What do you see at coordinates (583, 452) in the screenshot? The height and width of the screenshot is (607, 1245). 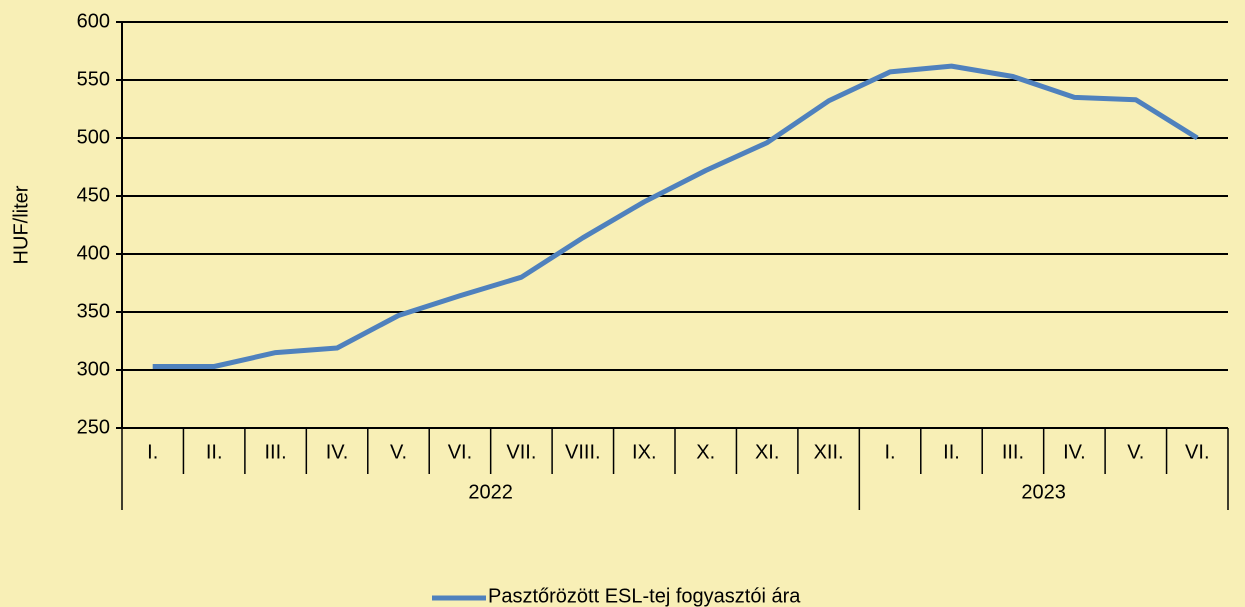 I see `x-tick-label: VIII.` at bounding box center [583, 452].